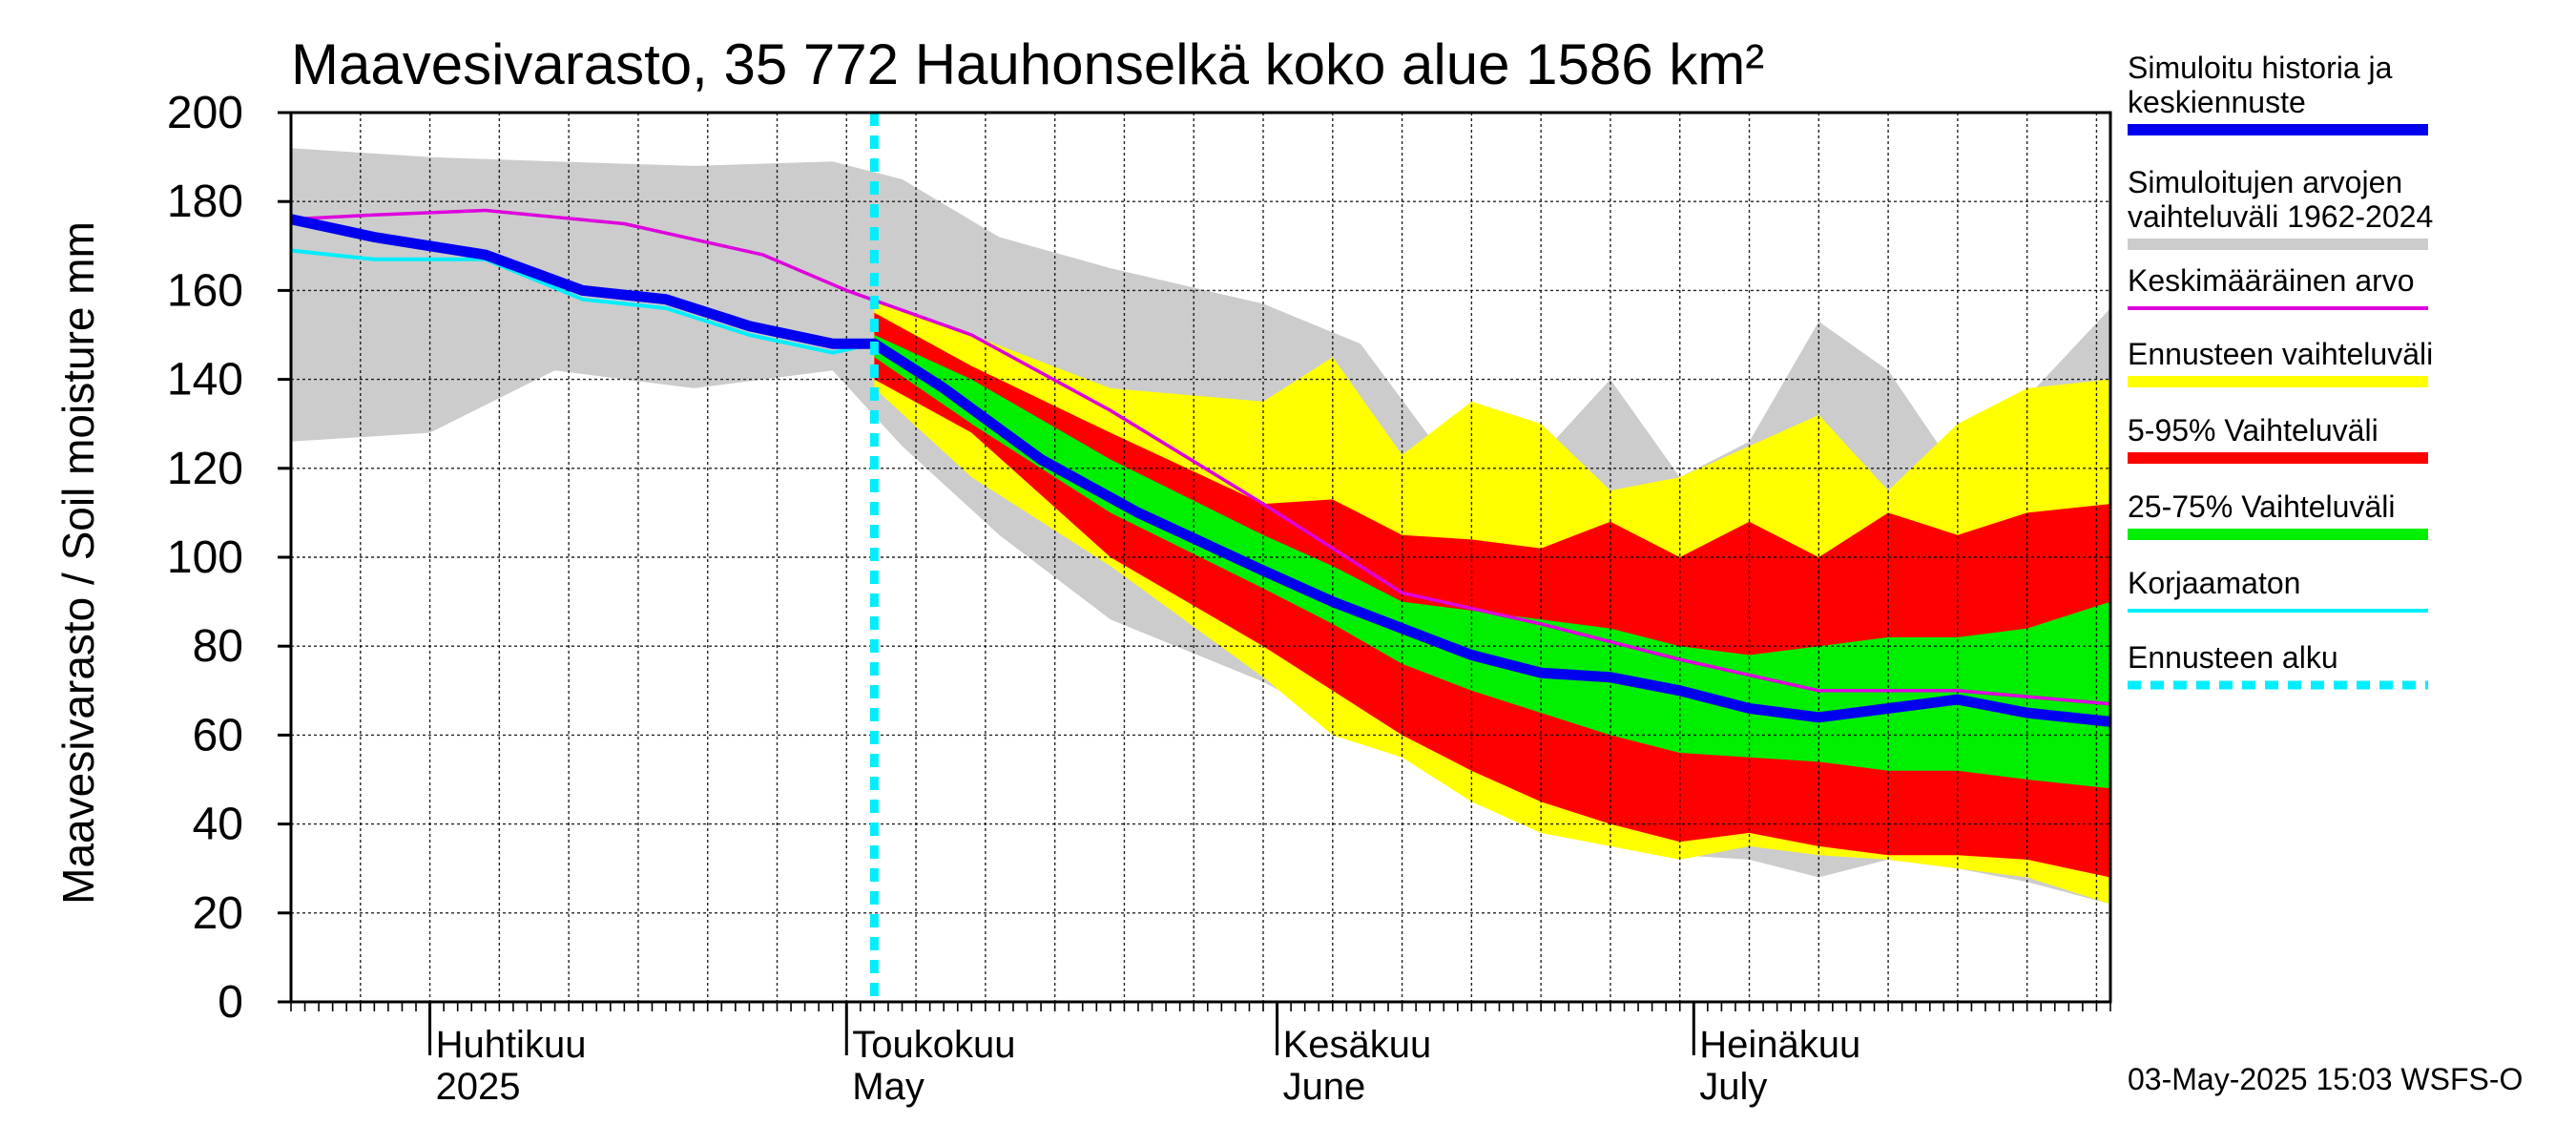 Image resolution: width=2576 pixels, height=1145 pixels. I want to click on x-month-label-fi: Heinäkuu, so click(1779, 1045).